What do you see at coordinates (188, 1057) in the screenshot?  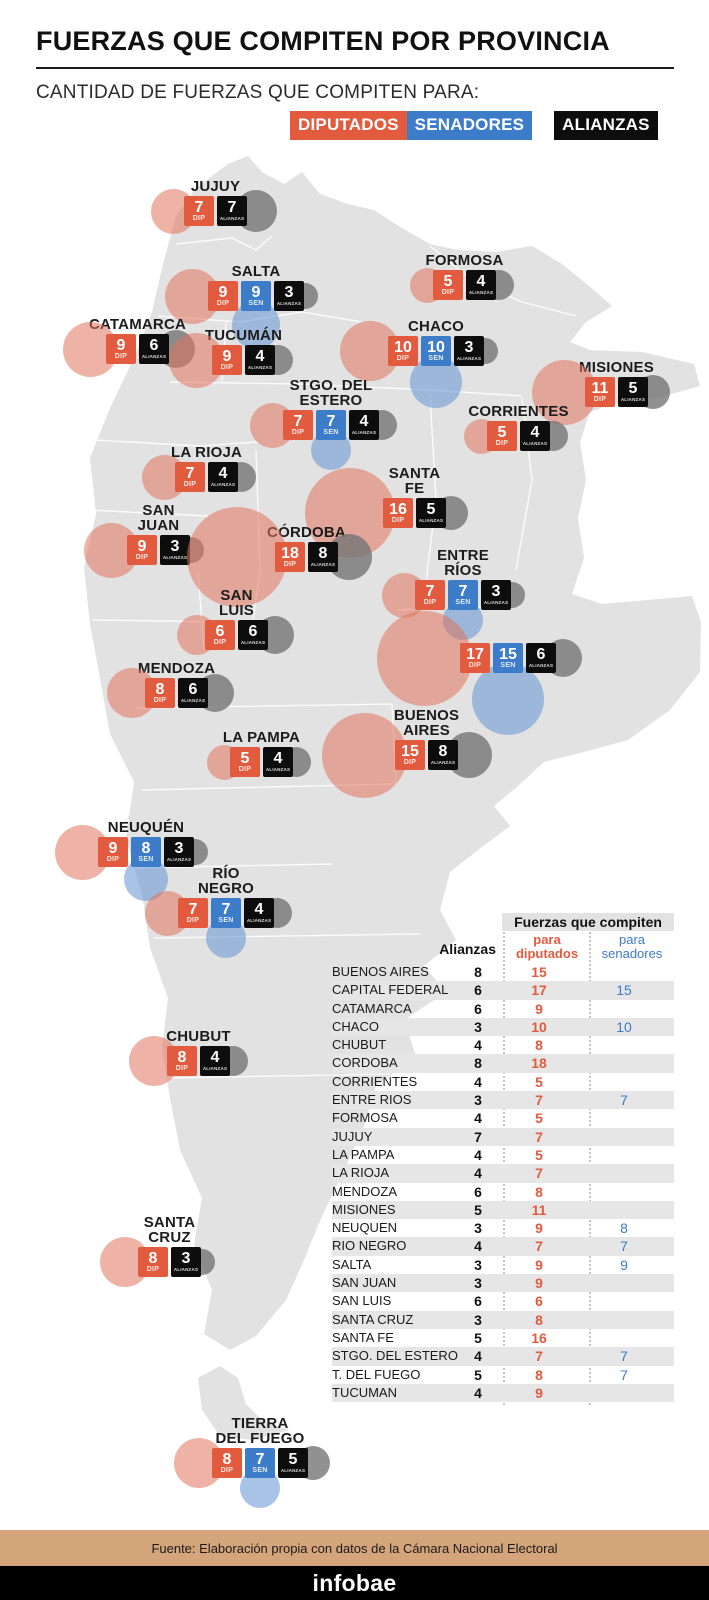 I see `province-badge-group: CHUBUT 8 DIP 4 ALIANZAS` at bounding box center [188, 1057].